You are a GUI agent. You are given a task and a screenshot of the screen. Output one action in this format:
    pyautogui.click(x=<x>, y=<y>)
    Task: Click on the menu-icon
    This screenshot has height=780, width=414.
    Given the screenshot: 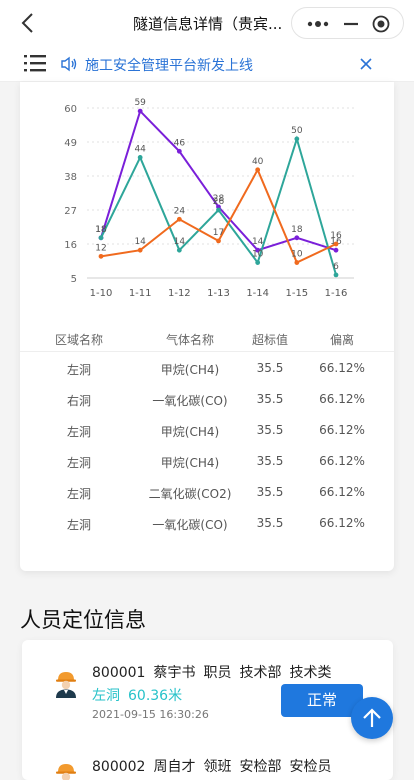 What is the action you would take?
    pyautogui.click(x=35, y=63)
    